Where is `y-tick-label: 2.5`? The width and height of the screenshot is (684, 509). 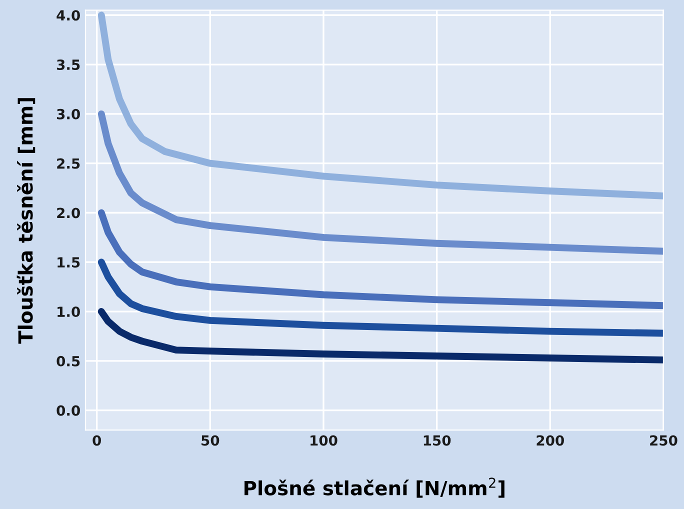 y-tick-label: 2.5 is located at coordinates (68, 163).